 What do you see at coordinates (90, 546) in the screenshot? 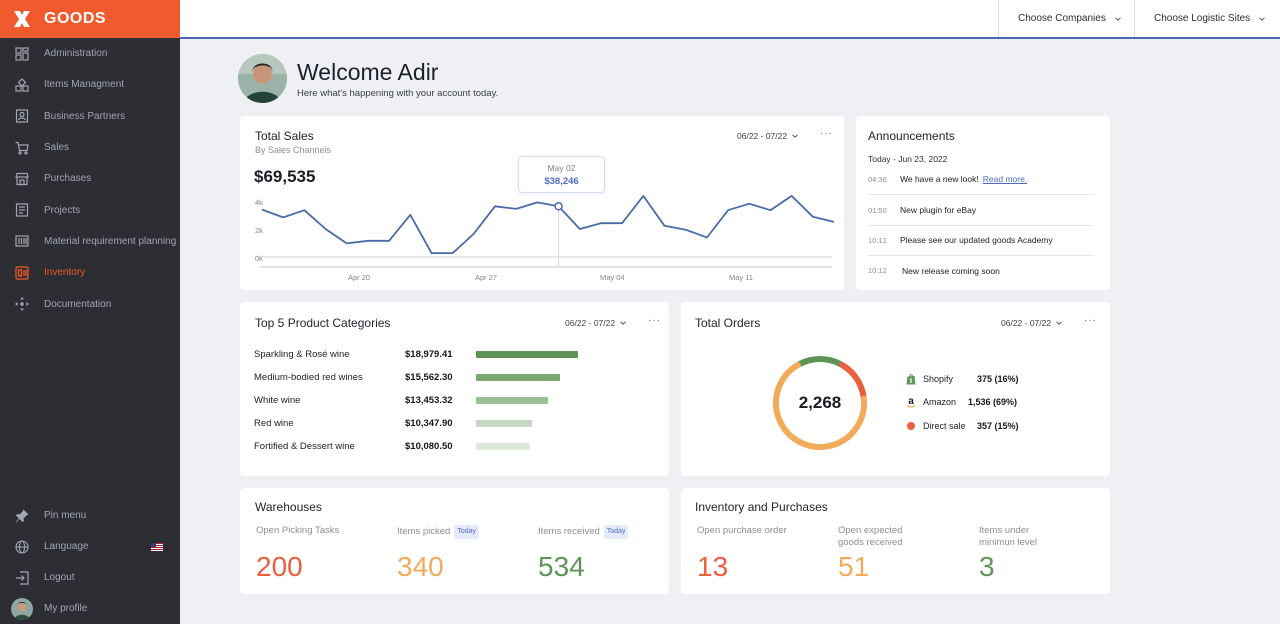
I see `language-selector: Language` at bounding box center [90, 546].